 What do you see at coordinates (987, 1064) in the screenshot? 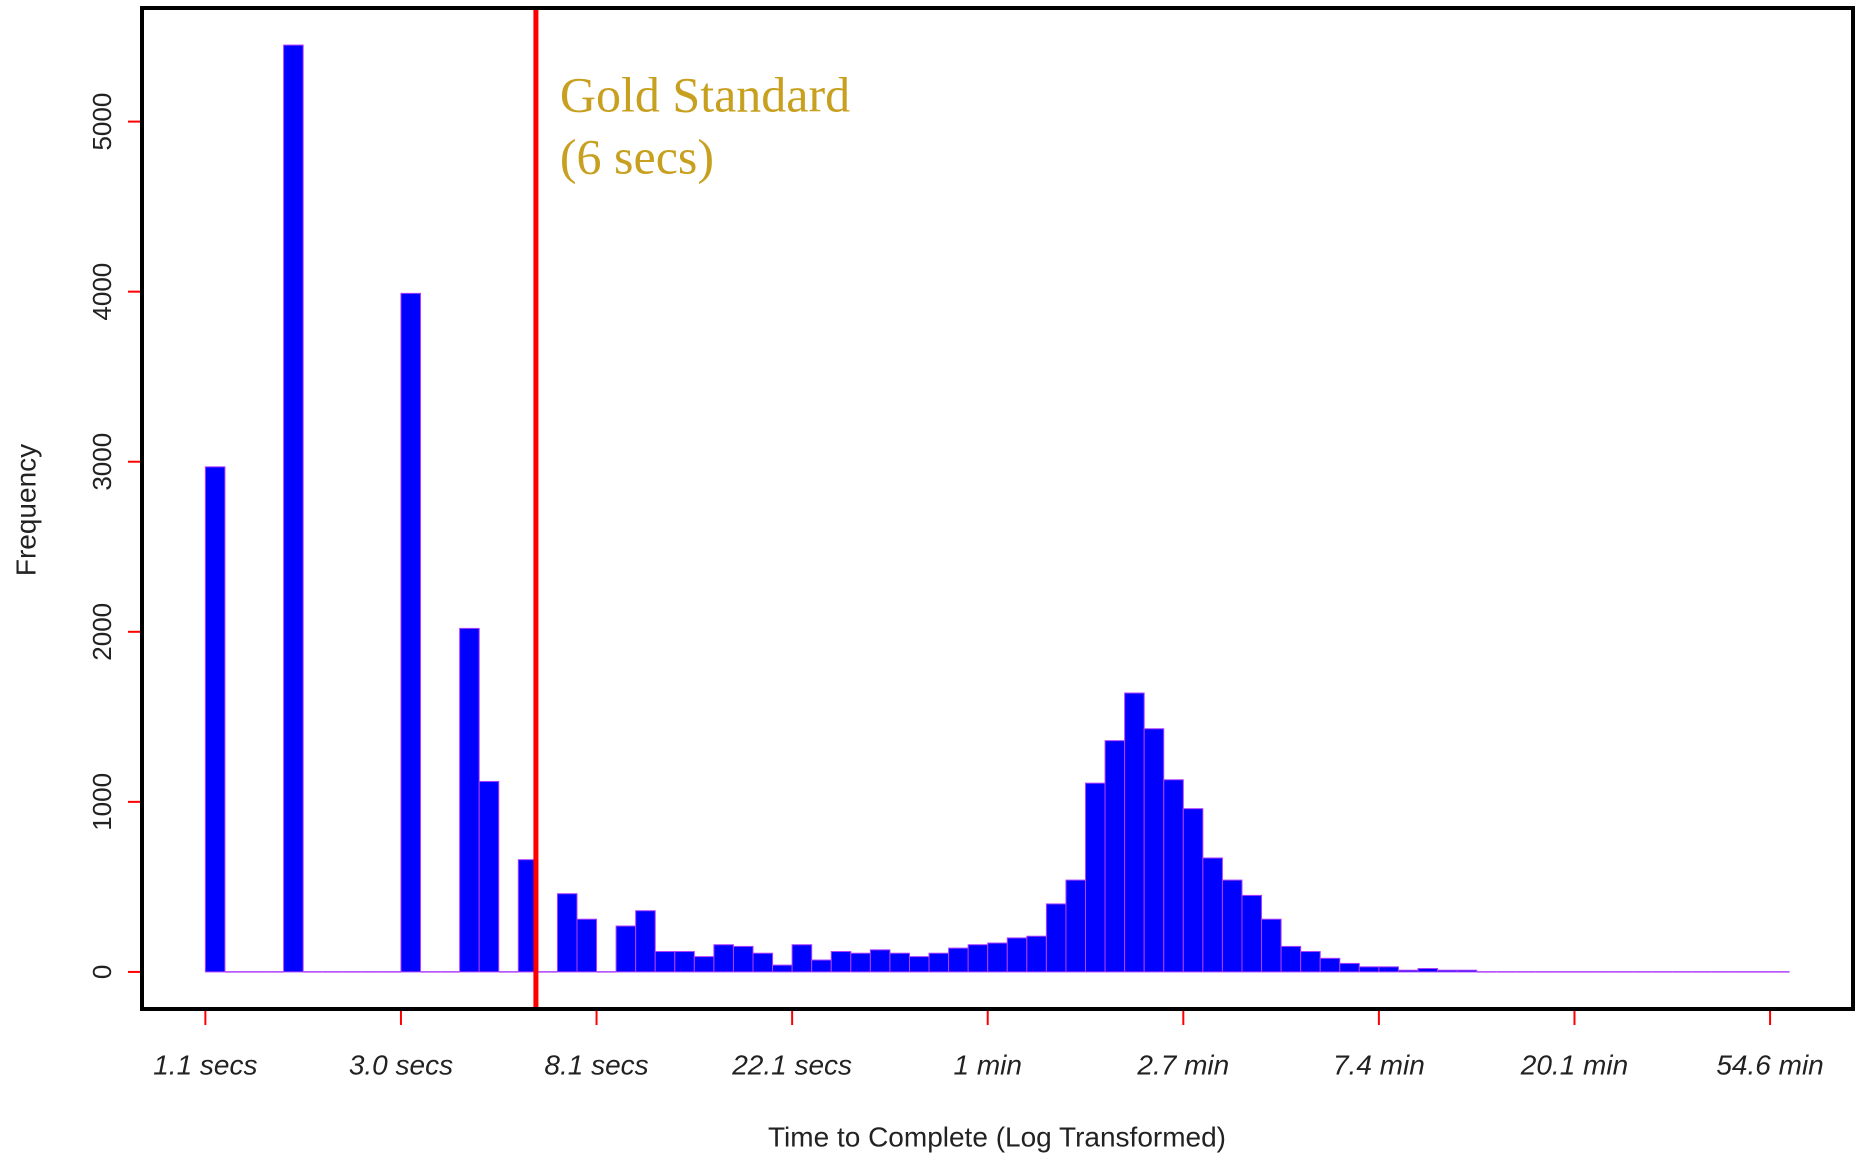
I see `x-tick-label: 1 min` at bounding box center [987, 1064].